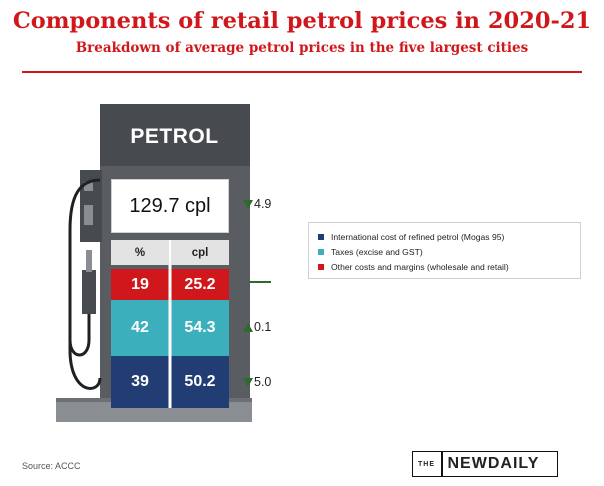  Describe the element at coordinates (248, 327) in the screenshot. I see `up-arrow-icon` at that location.